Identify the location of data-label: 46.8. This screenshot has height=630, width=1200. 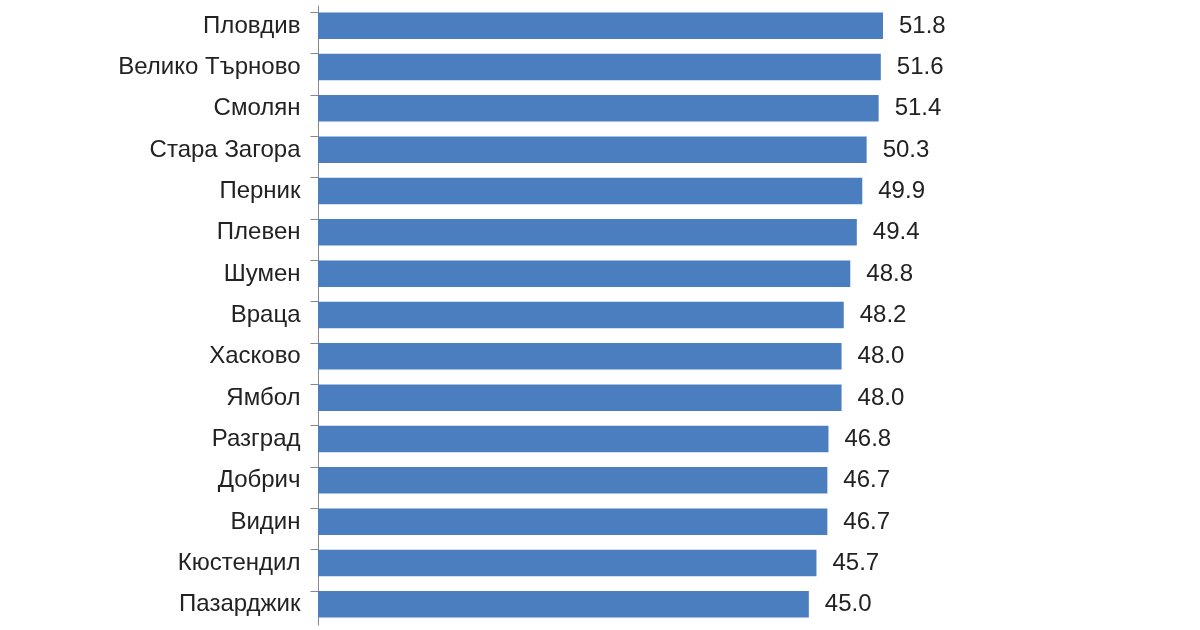
(868, 437).